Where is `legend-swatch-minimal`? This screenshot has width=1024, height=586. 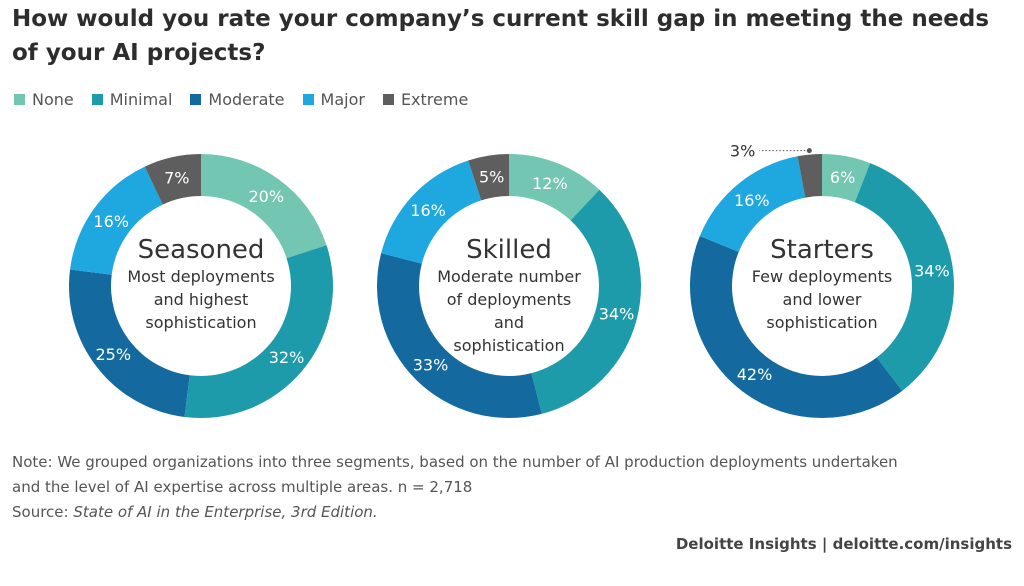 legend-swatch-minimal is located at coordinates (97, 99).